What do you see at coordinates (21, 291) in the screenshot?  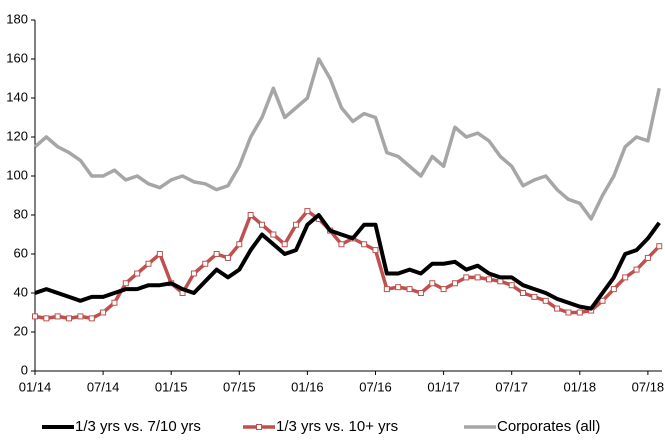 I see `y-tick-label: 40` at bounding box center [21, 291].